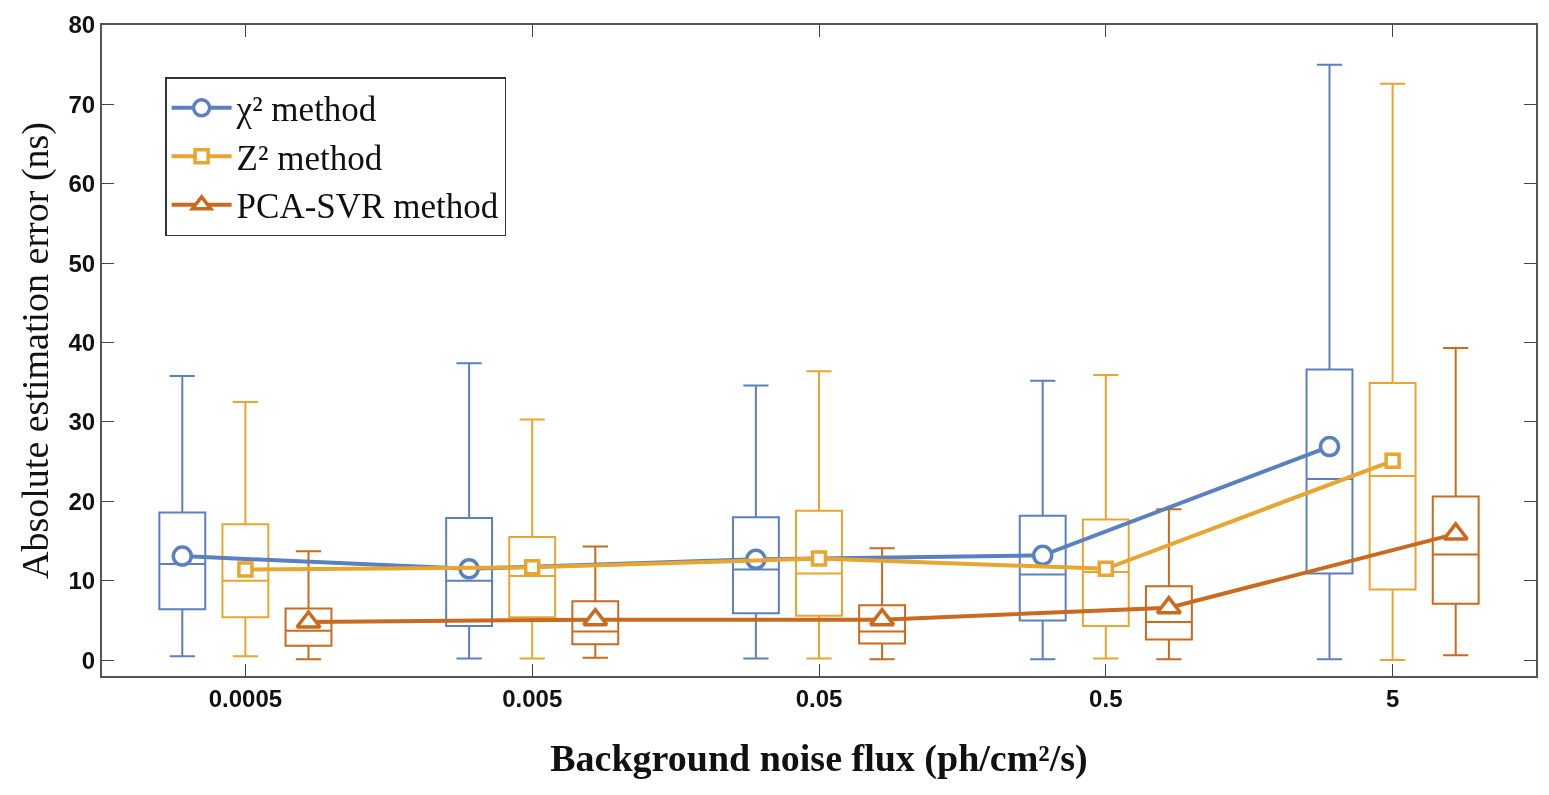 Image resolution: width=1549 pixels, height=795 pixels. I want to click on y-tick-label: 70, so click(82, 104).